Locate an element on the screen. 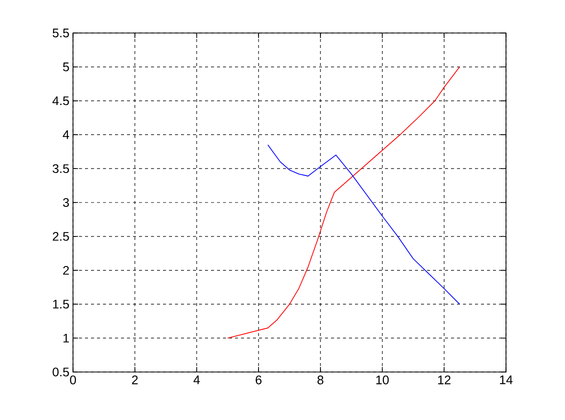  x-tick-label: 14 is located at coordinates (506, 380).